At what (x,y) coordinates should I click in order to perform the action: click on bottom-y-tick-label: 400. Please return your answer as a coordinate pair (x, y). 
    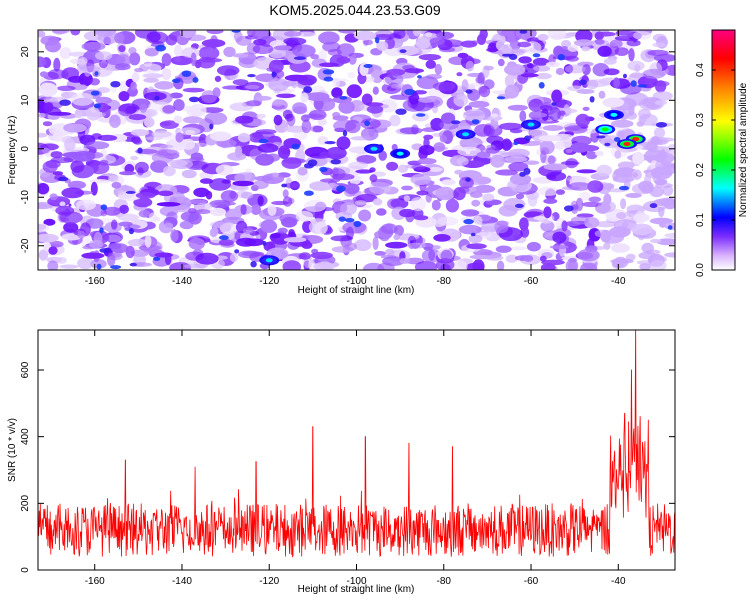
    Looking at the image, I should click on (25, 436).